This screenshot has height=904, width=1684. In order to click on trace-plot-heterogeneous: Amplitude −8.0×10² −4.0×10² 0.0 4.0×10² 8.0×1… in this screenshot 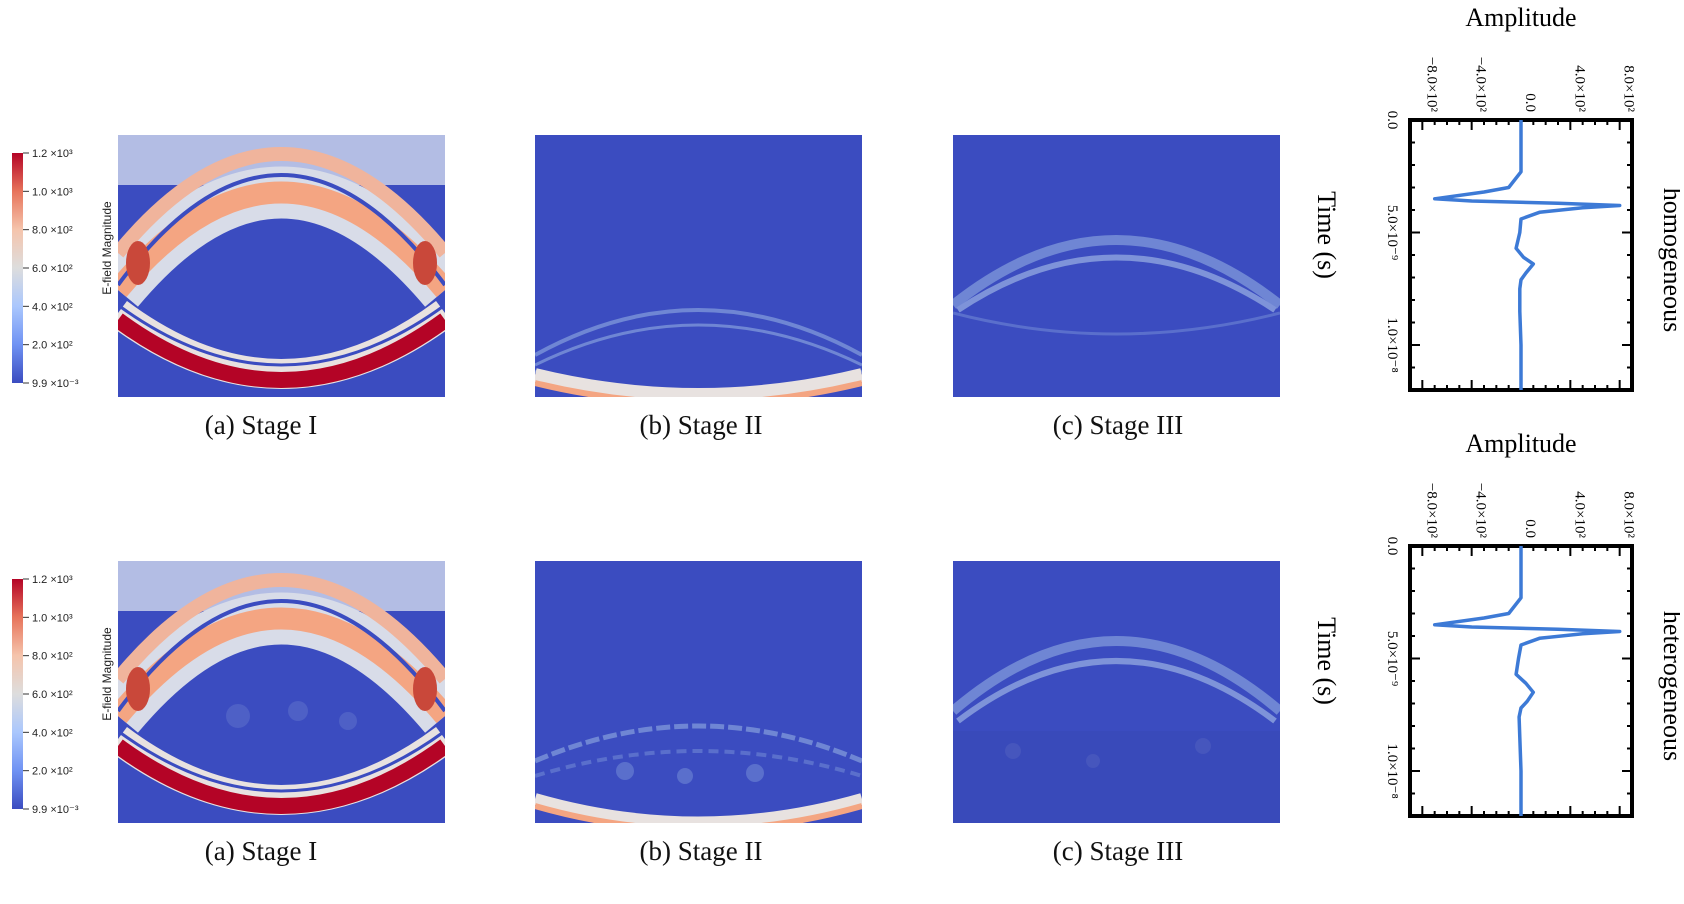, I will do `click(1485, 641)`.